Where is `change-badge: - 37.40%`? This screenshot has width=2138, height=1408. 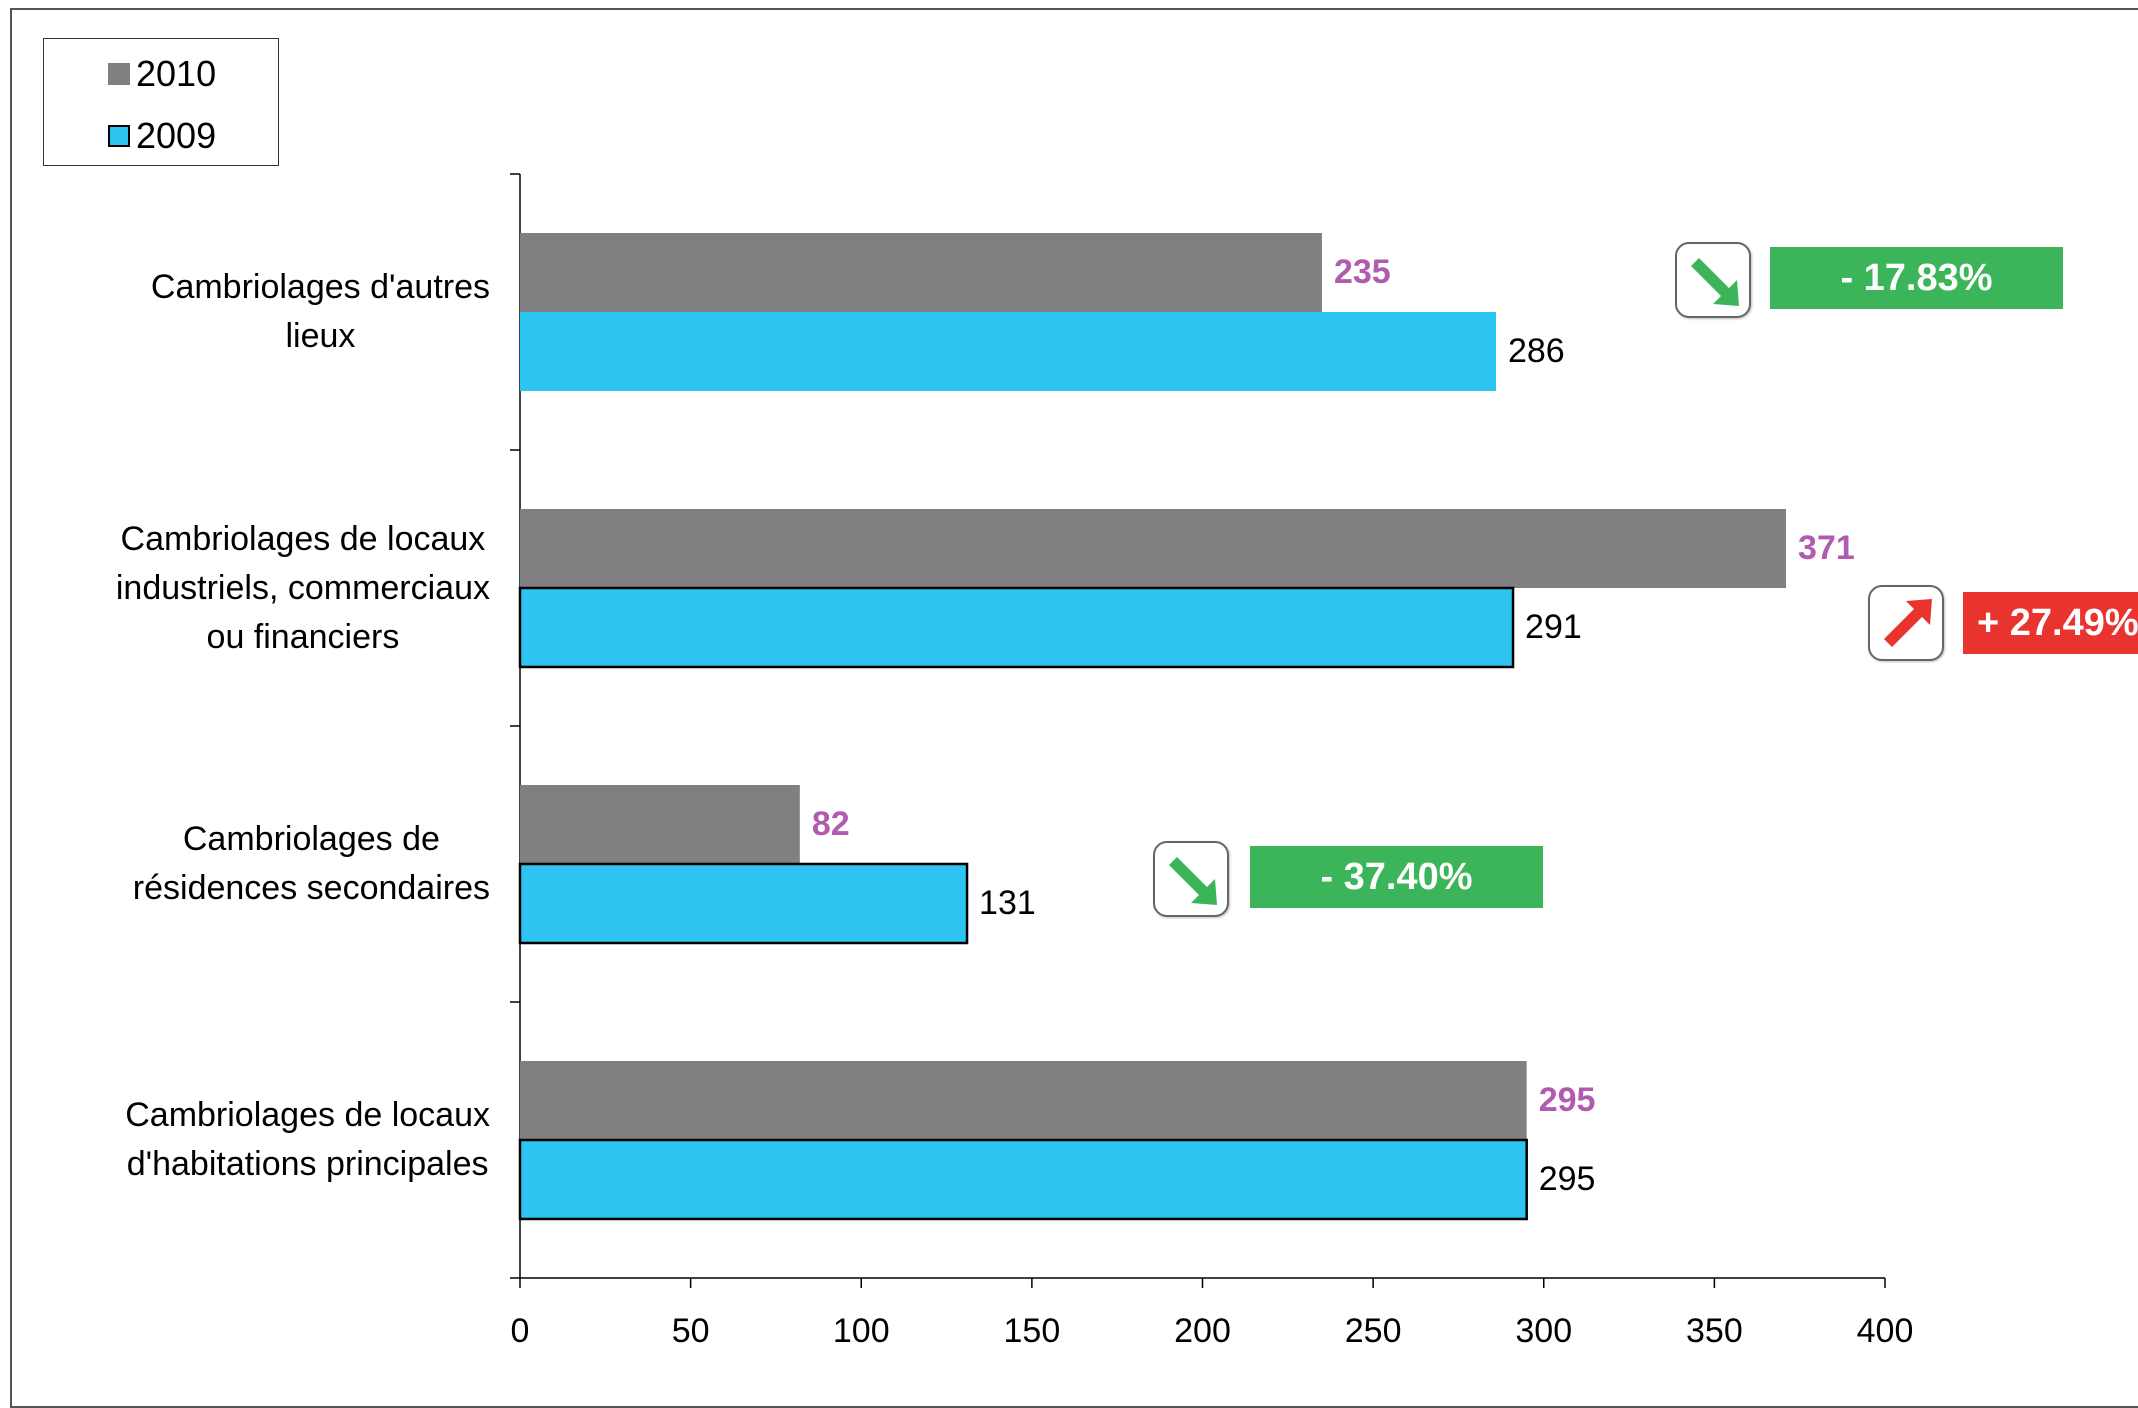 change-badge: - 37.40% is located at coordinates (1396, 877).